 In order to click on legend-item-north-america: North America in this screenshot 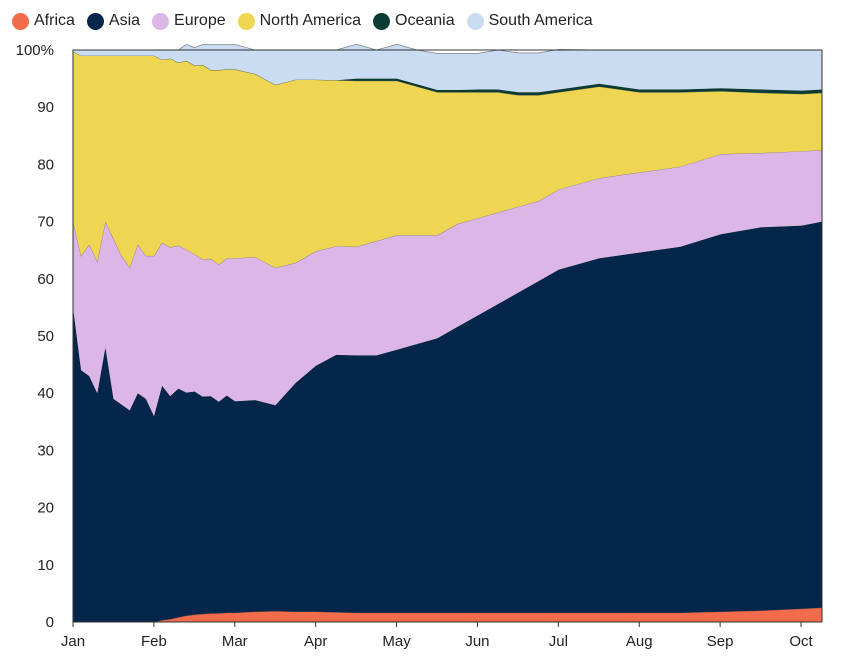, I will do `click(299, 21)`.